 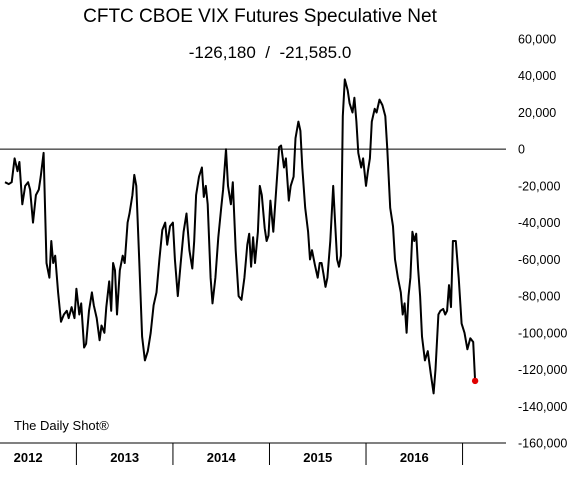 What do you see at coordinates (521, 150) in the screenshot?
I see `y-tick-label: 0` at bounding box center [521, 150].